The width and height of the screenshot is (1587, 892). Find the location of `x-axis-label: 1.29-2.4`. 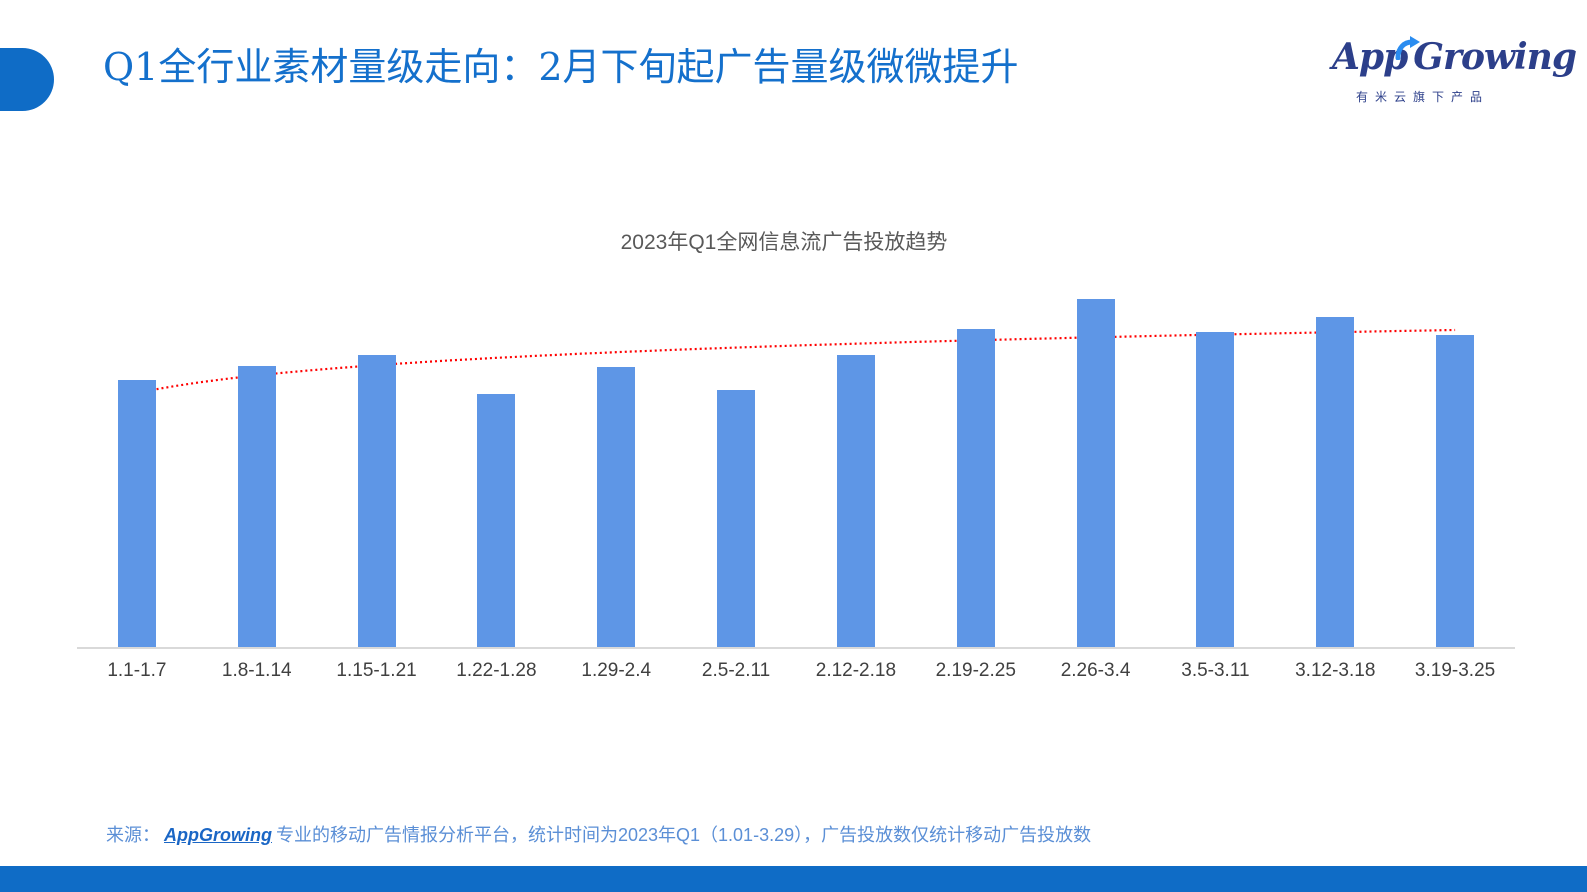

x-axis-label: 1.29-2.4 is located at coordinates (616, 670).